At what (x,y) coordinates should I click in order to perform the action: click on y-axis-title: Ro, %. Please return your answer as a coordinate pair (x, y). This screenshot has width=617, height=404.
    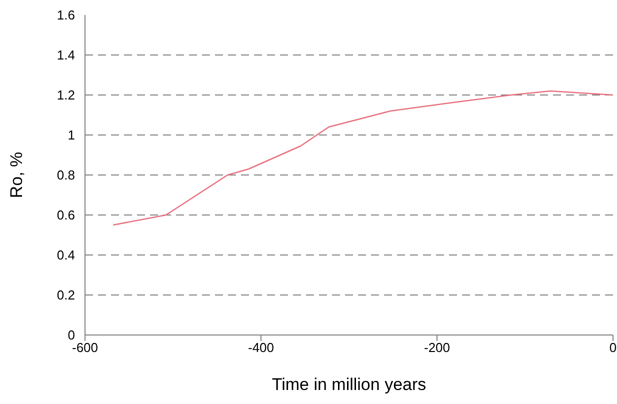
    Looking at the image, I should click on (16, 175).